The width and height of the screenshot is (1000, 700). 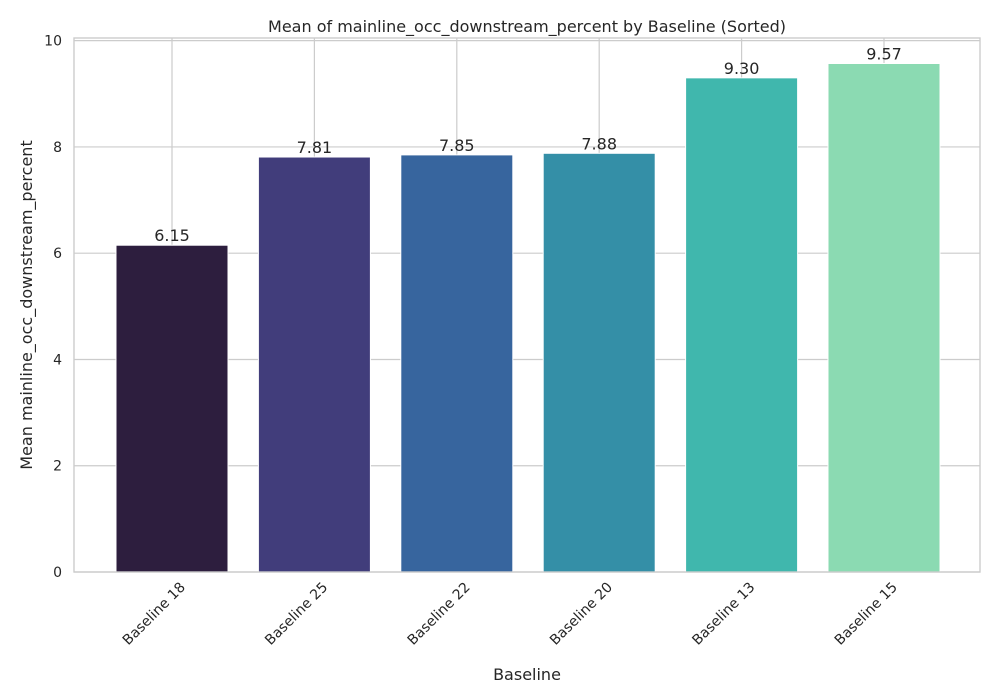 I want to click on bar-value-label: 7.81, so click(x=315, y=147).